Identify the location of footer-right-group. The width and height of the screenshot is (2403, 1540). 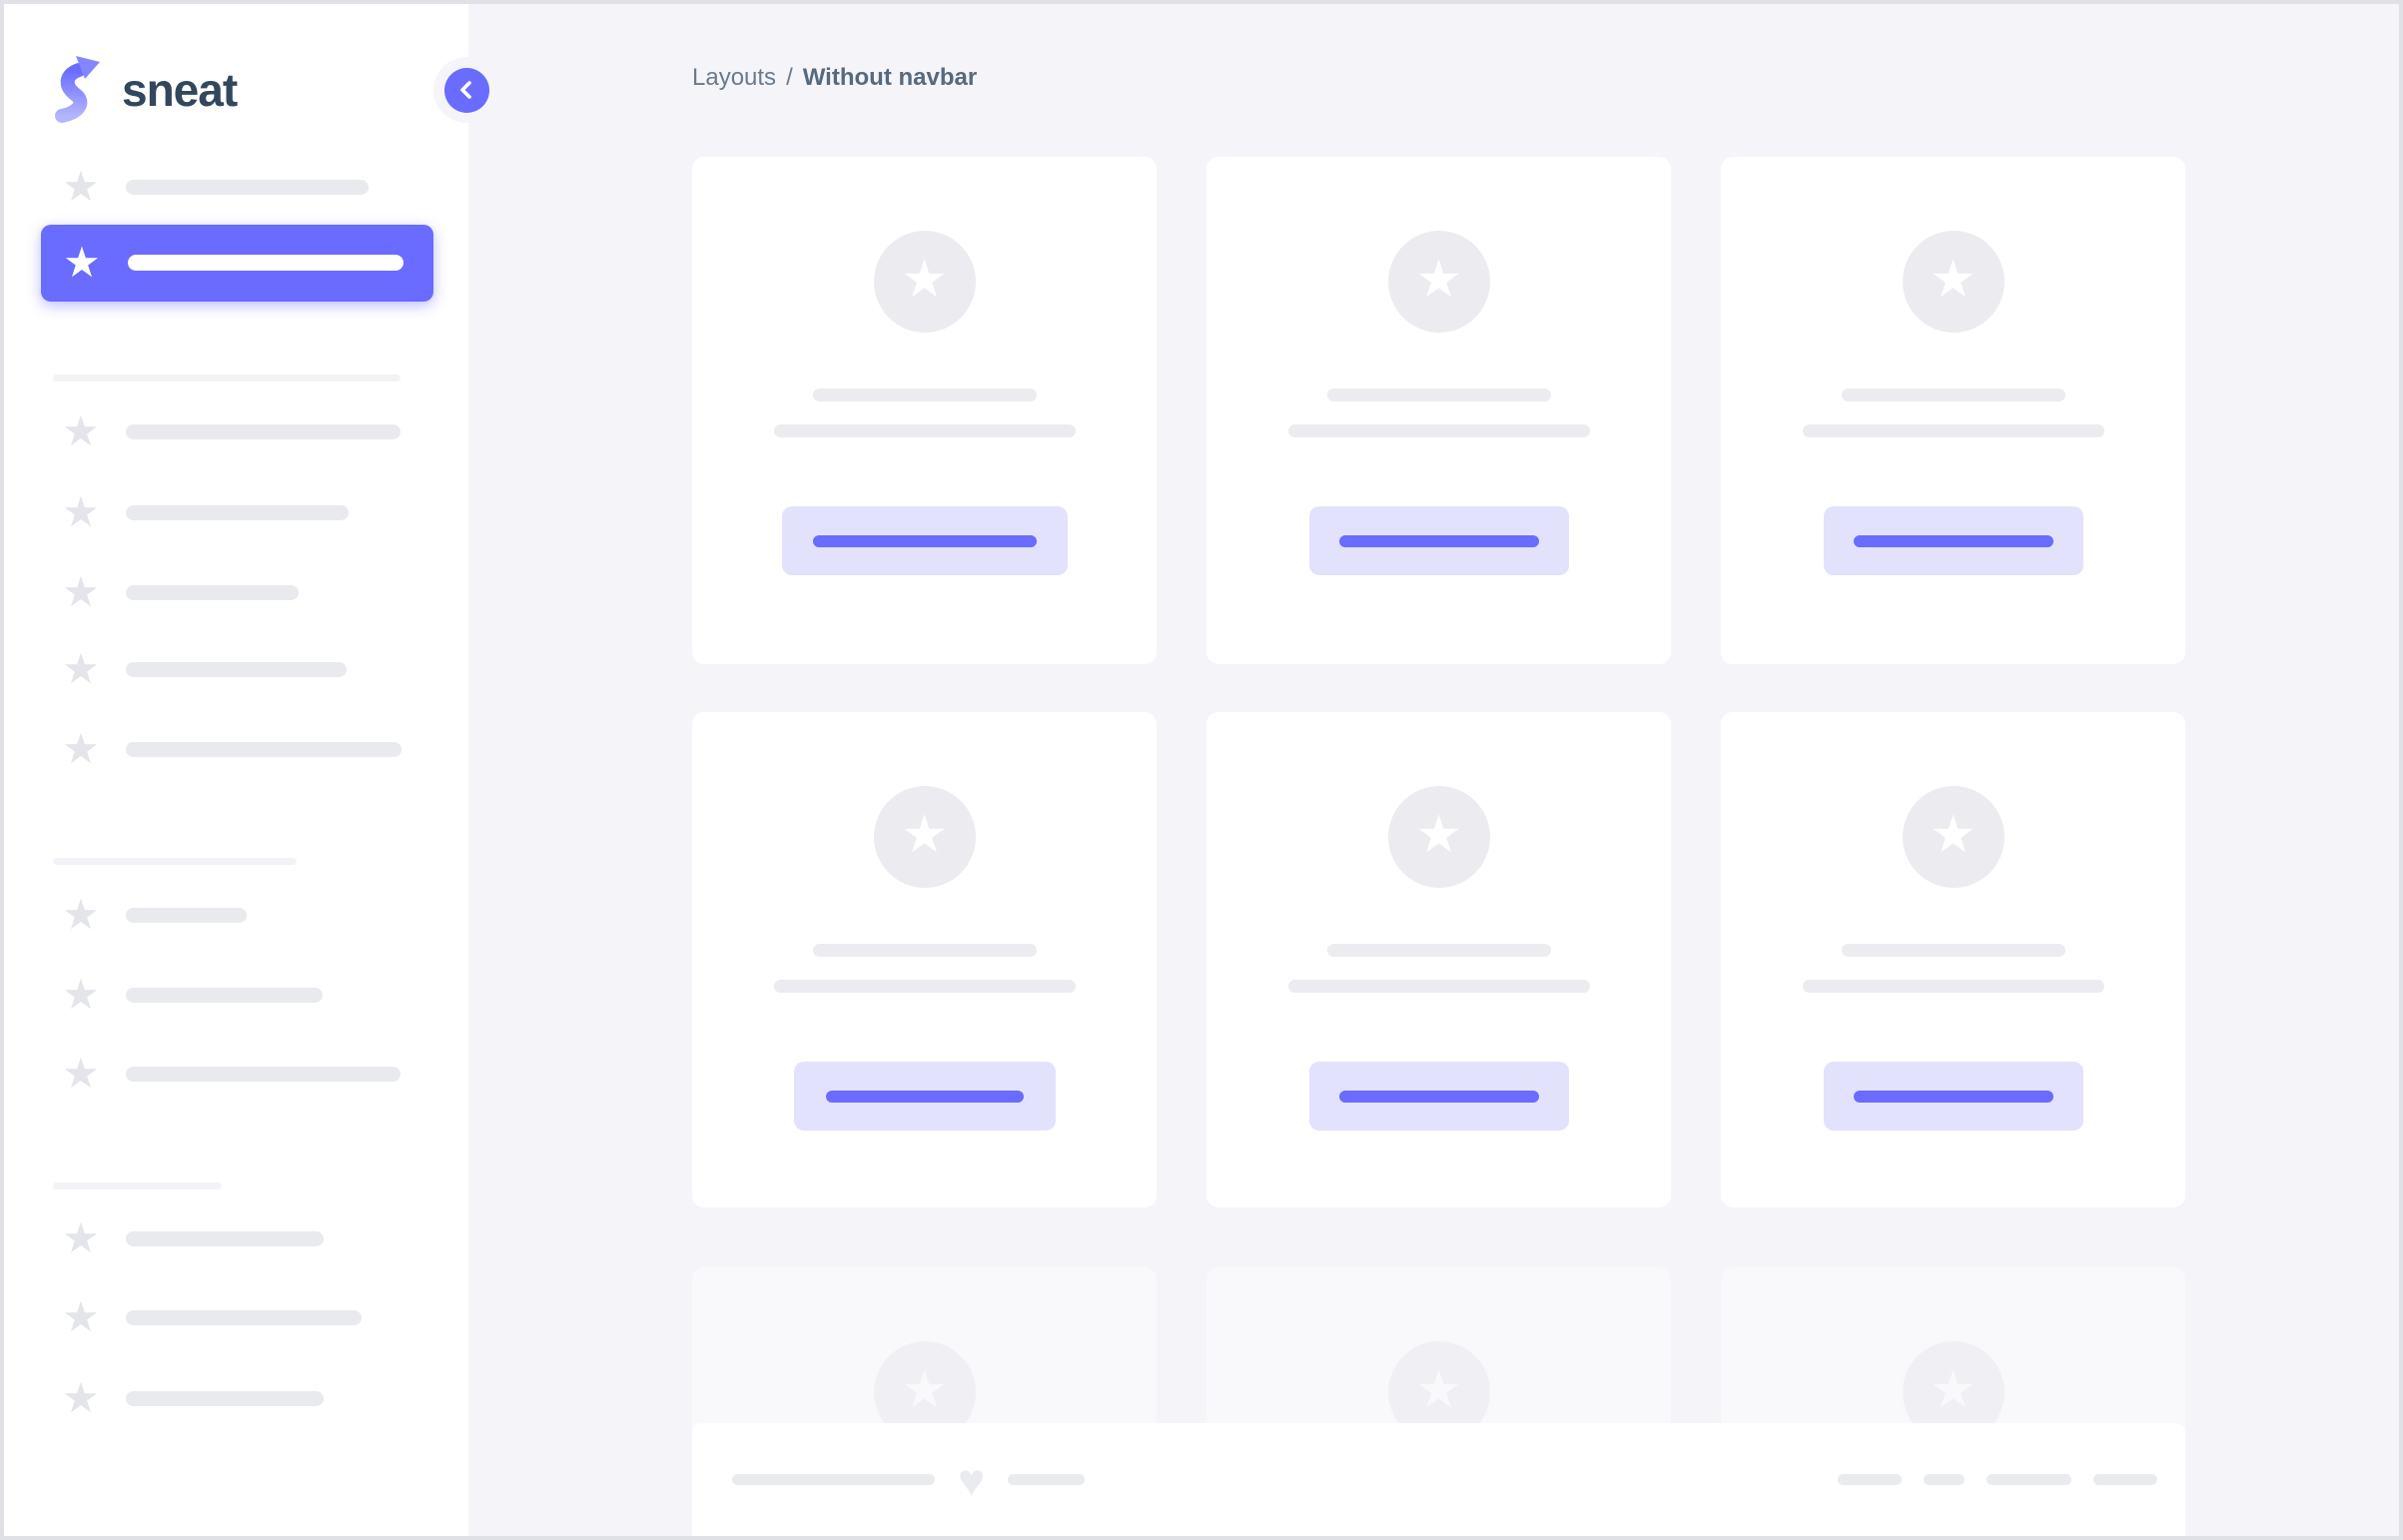
(1997, 1479).